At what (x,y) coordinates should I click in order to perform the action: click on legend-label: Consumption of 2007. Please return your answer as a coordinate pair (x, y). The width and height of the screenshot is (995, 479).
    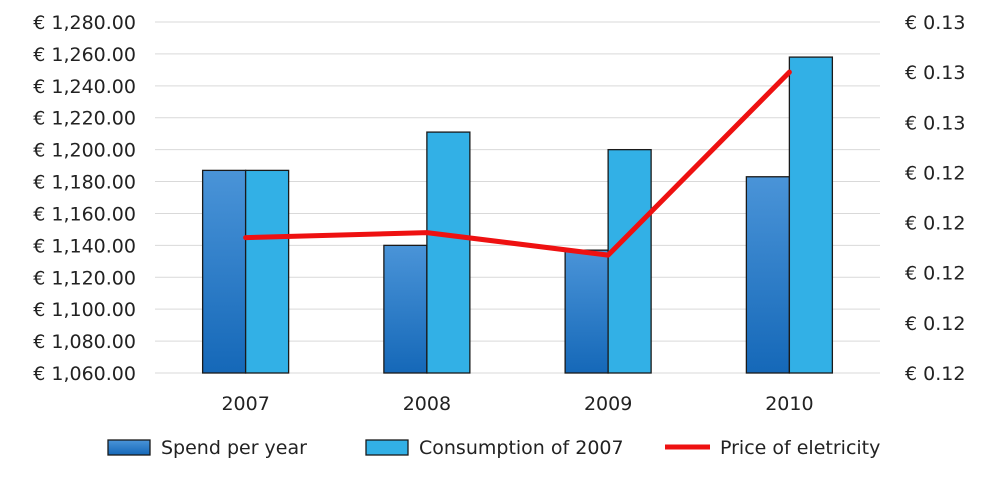
    Looking at the image, I should click on (521, 448).